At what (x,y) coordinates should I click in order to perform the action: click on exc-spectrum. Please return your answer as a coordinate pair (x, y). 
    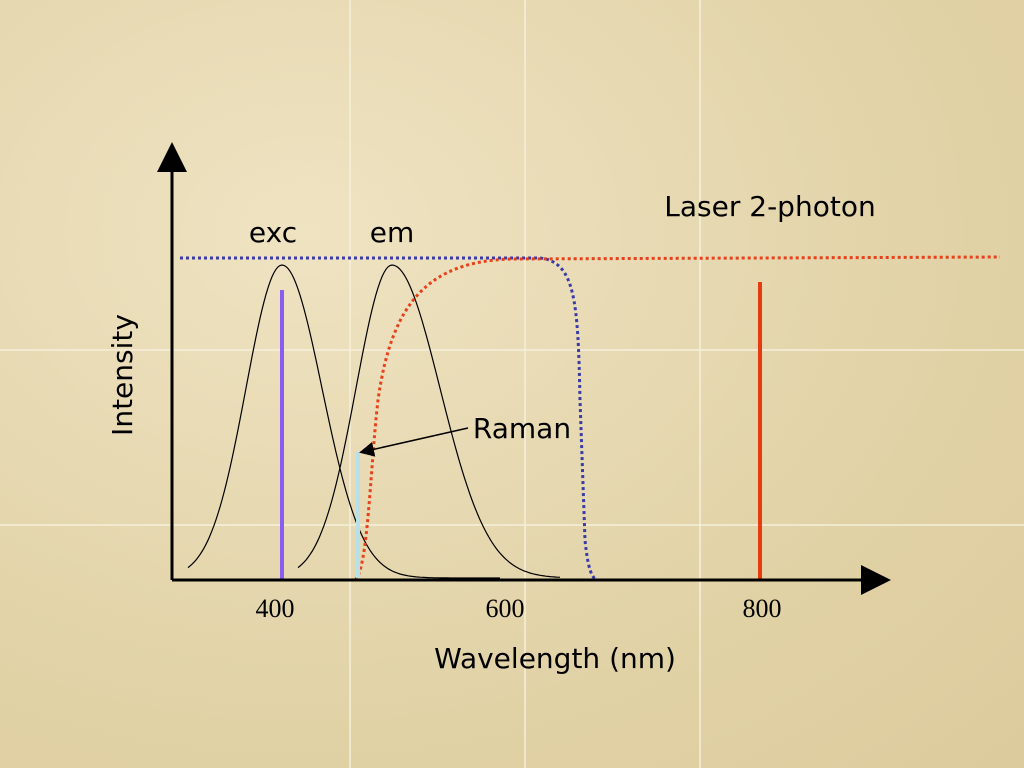
    Looking at the image, I should click on (343, 421).